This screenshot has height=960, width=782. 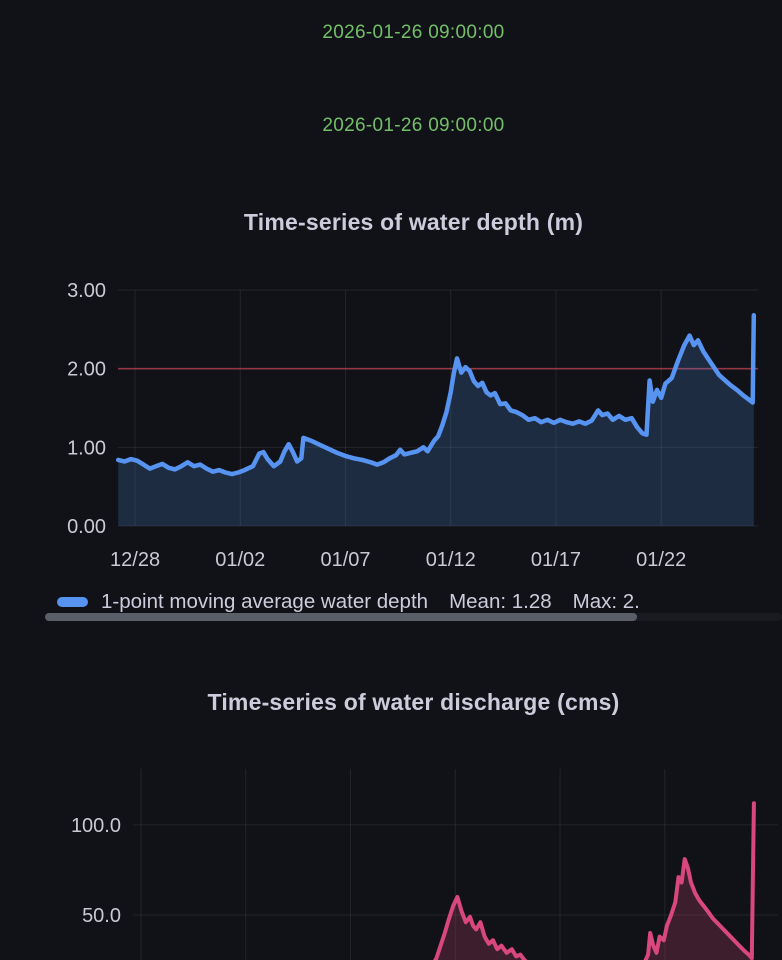 What do you see at coordinates (240, 560) in the screenshot?
I see `svg-text: 01/02` at bounding box center [240, 560].